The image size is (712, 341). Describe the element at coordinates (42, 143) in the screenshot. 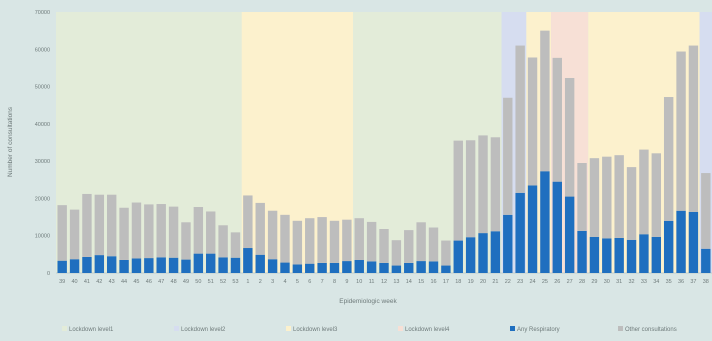

I see `y-tick-labels: 0 10000 20000 30000 40000 50000 60000 70000` at that location.